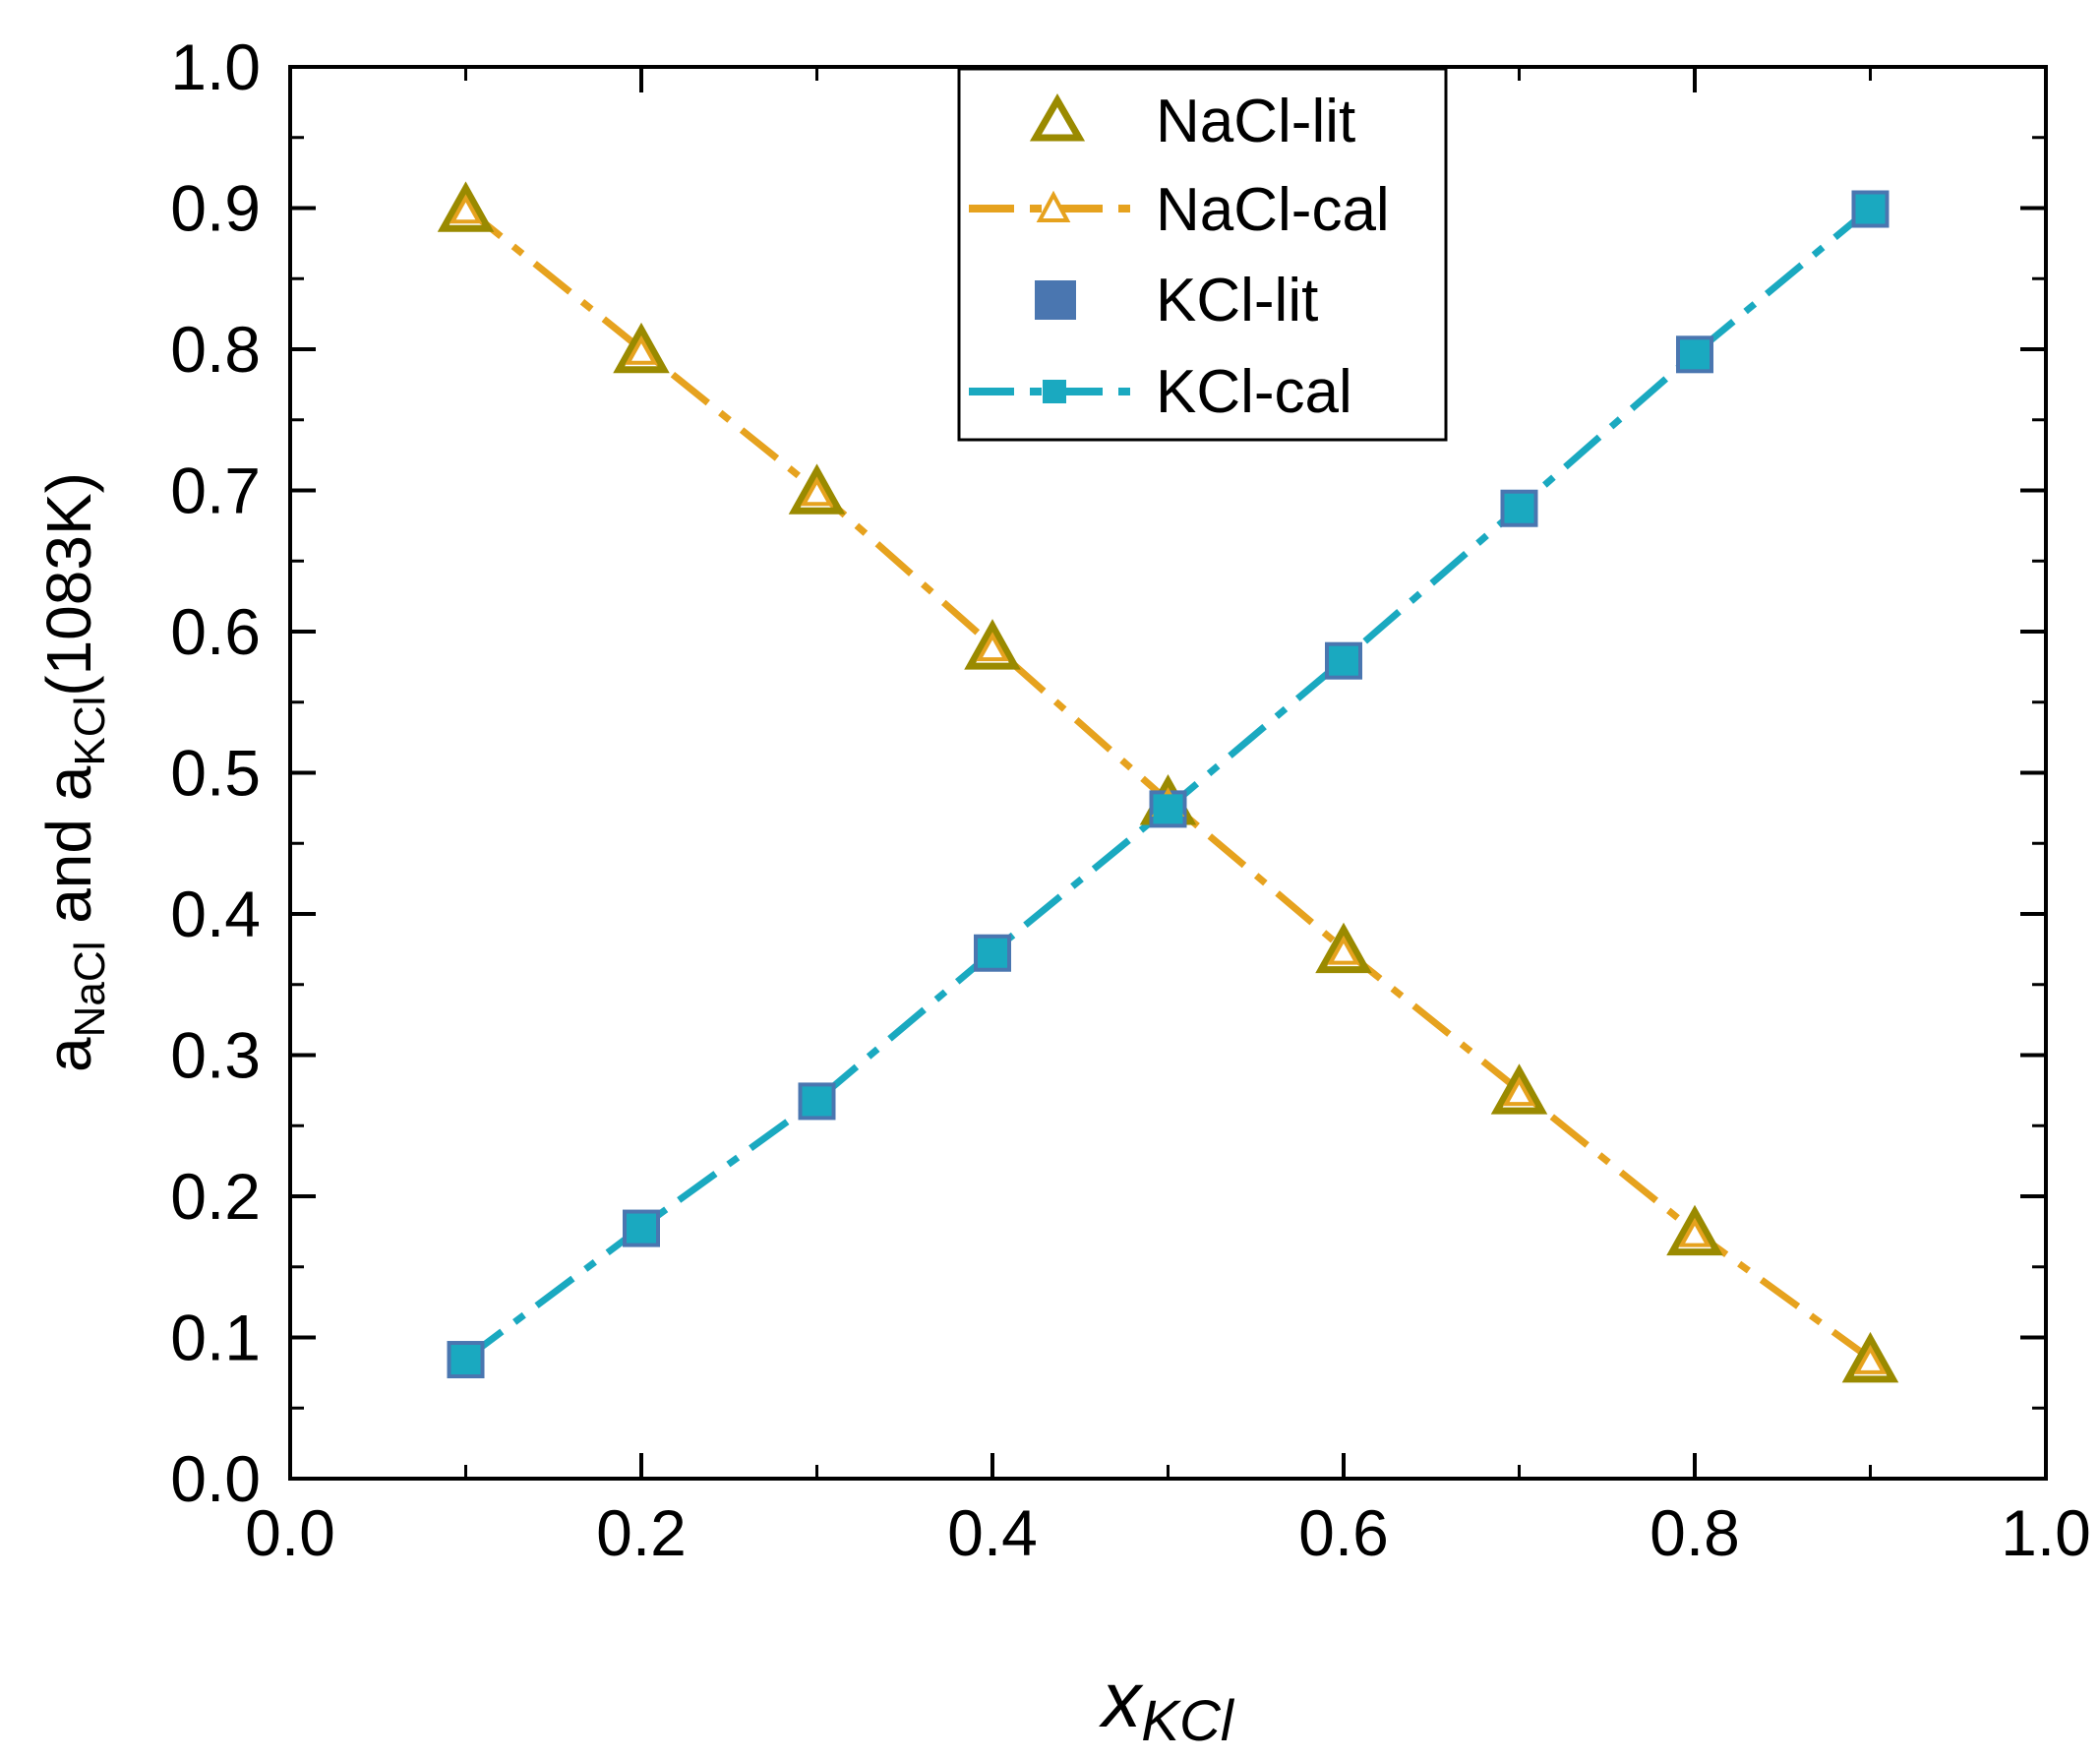 The height and width of the screenshot is (1760, 2100). I want to click on x-axis-label-sub: KCl, so click(1188, 1721).